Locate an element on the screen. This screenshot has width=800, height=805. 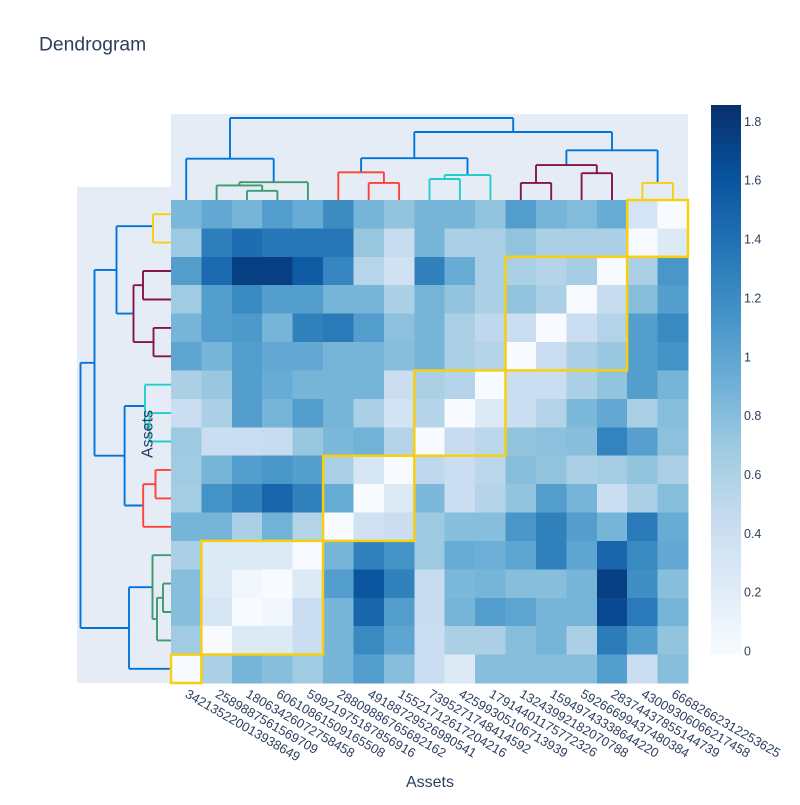
svg-text: Dendrogram is located at coordinates (92, 45).